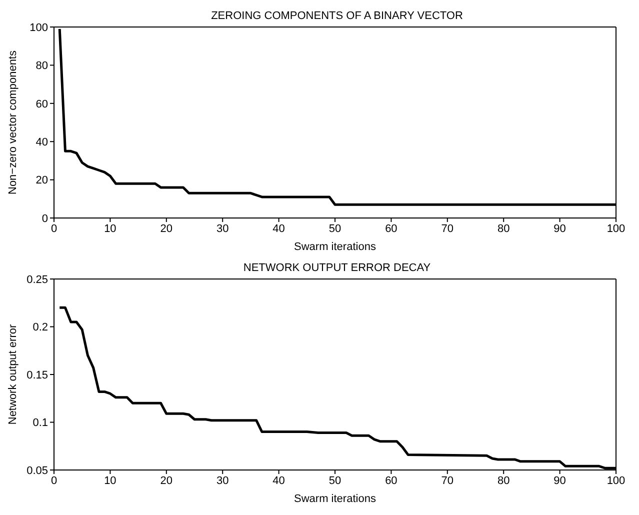 The width and height of the screenshot is (639, 515). Describe the element at coordinates (39, 28) in the screenshot. I see `y-tick-label: 100` at that location.